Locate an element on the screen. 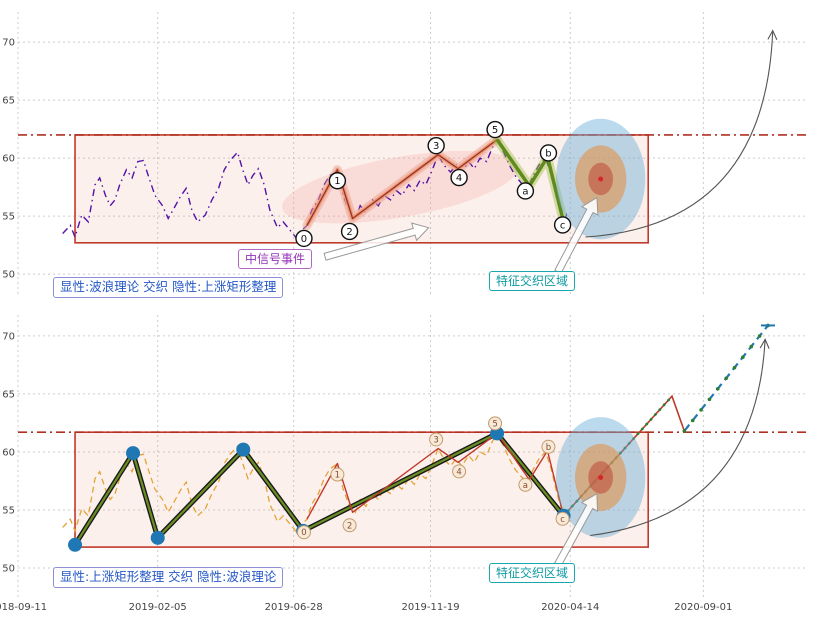 The height and width of the screenshot is (617, 813). annotation-signal-event: 中信号事件 is located at coordinates (275, 259).